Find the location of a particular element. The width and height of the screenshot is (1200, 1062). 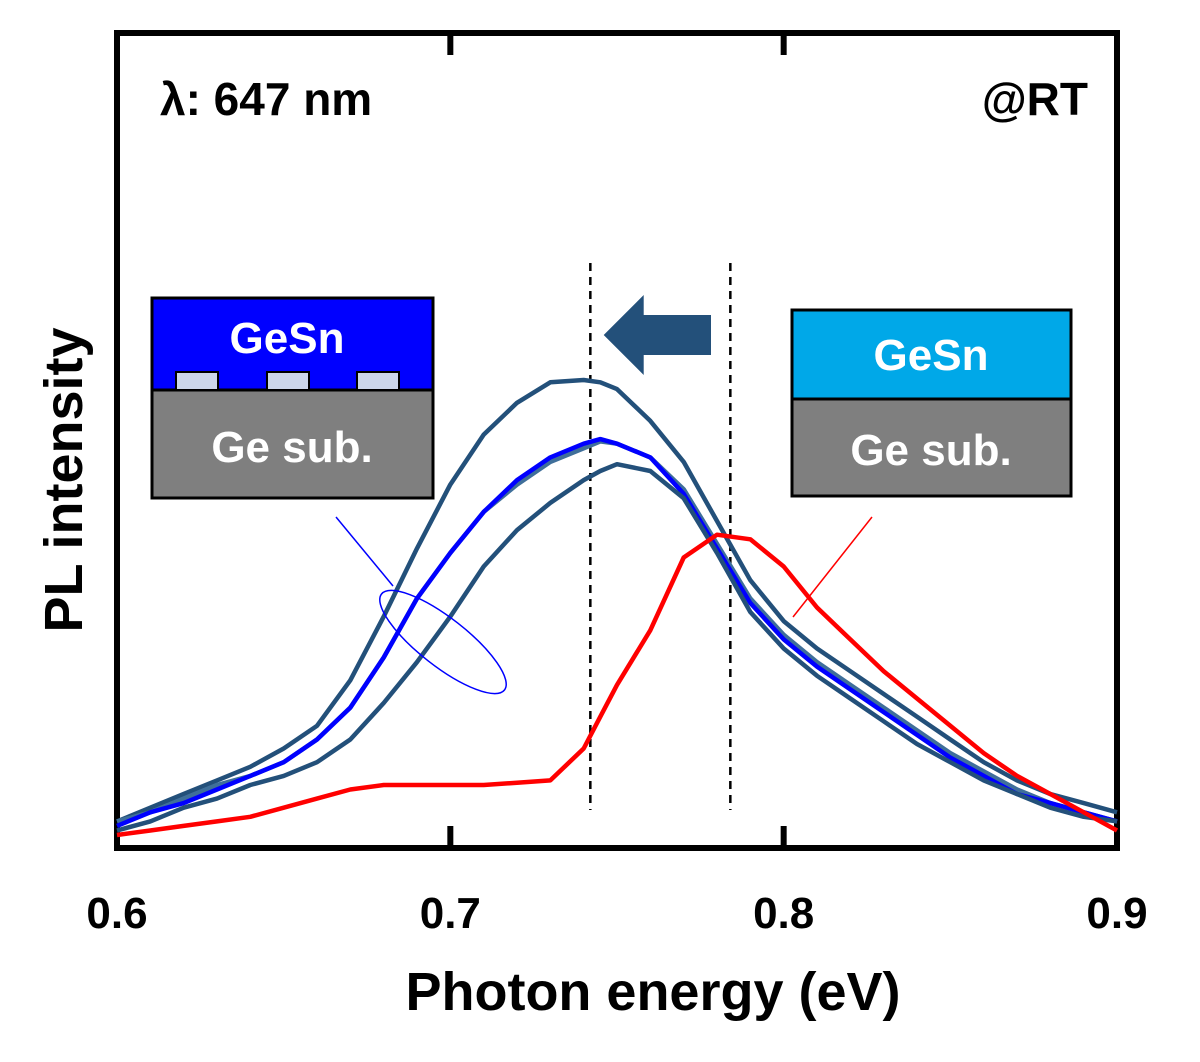

x-tick-label: 0.8 is located at coordinates (783, 913).